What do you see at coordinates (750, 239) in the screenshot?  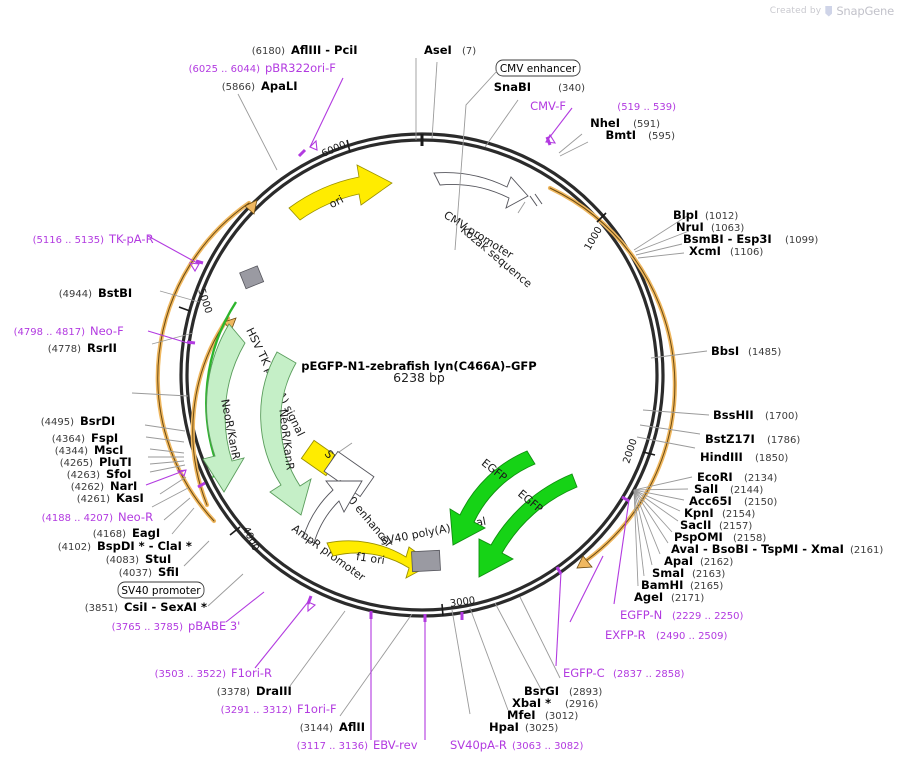 I see `label-bsmBI-esp3I: BsmBI - Esp3I (1099)` at bounding box center [750, 239].